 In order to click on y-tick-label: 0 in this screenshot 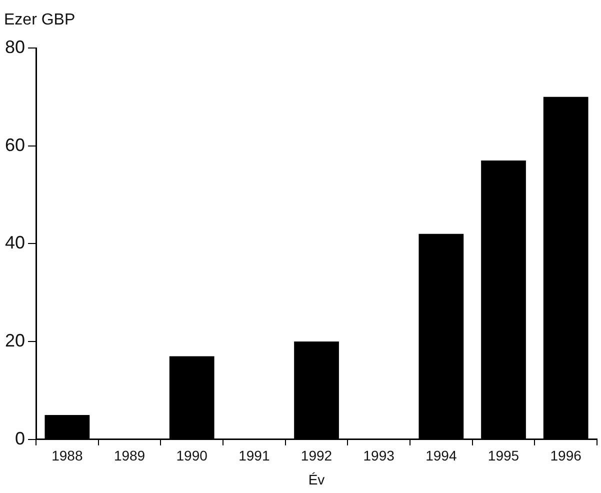, I will do `click(20, 438)`.